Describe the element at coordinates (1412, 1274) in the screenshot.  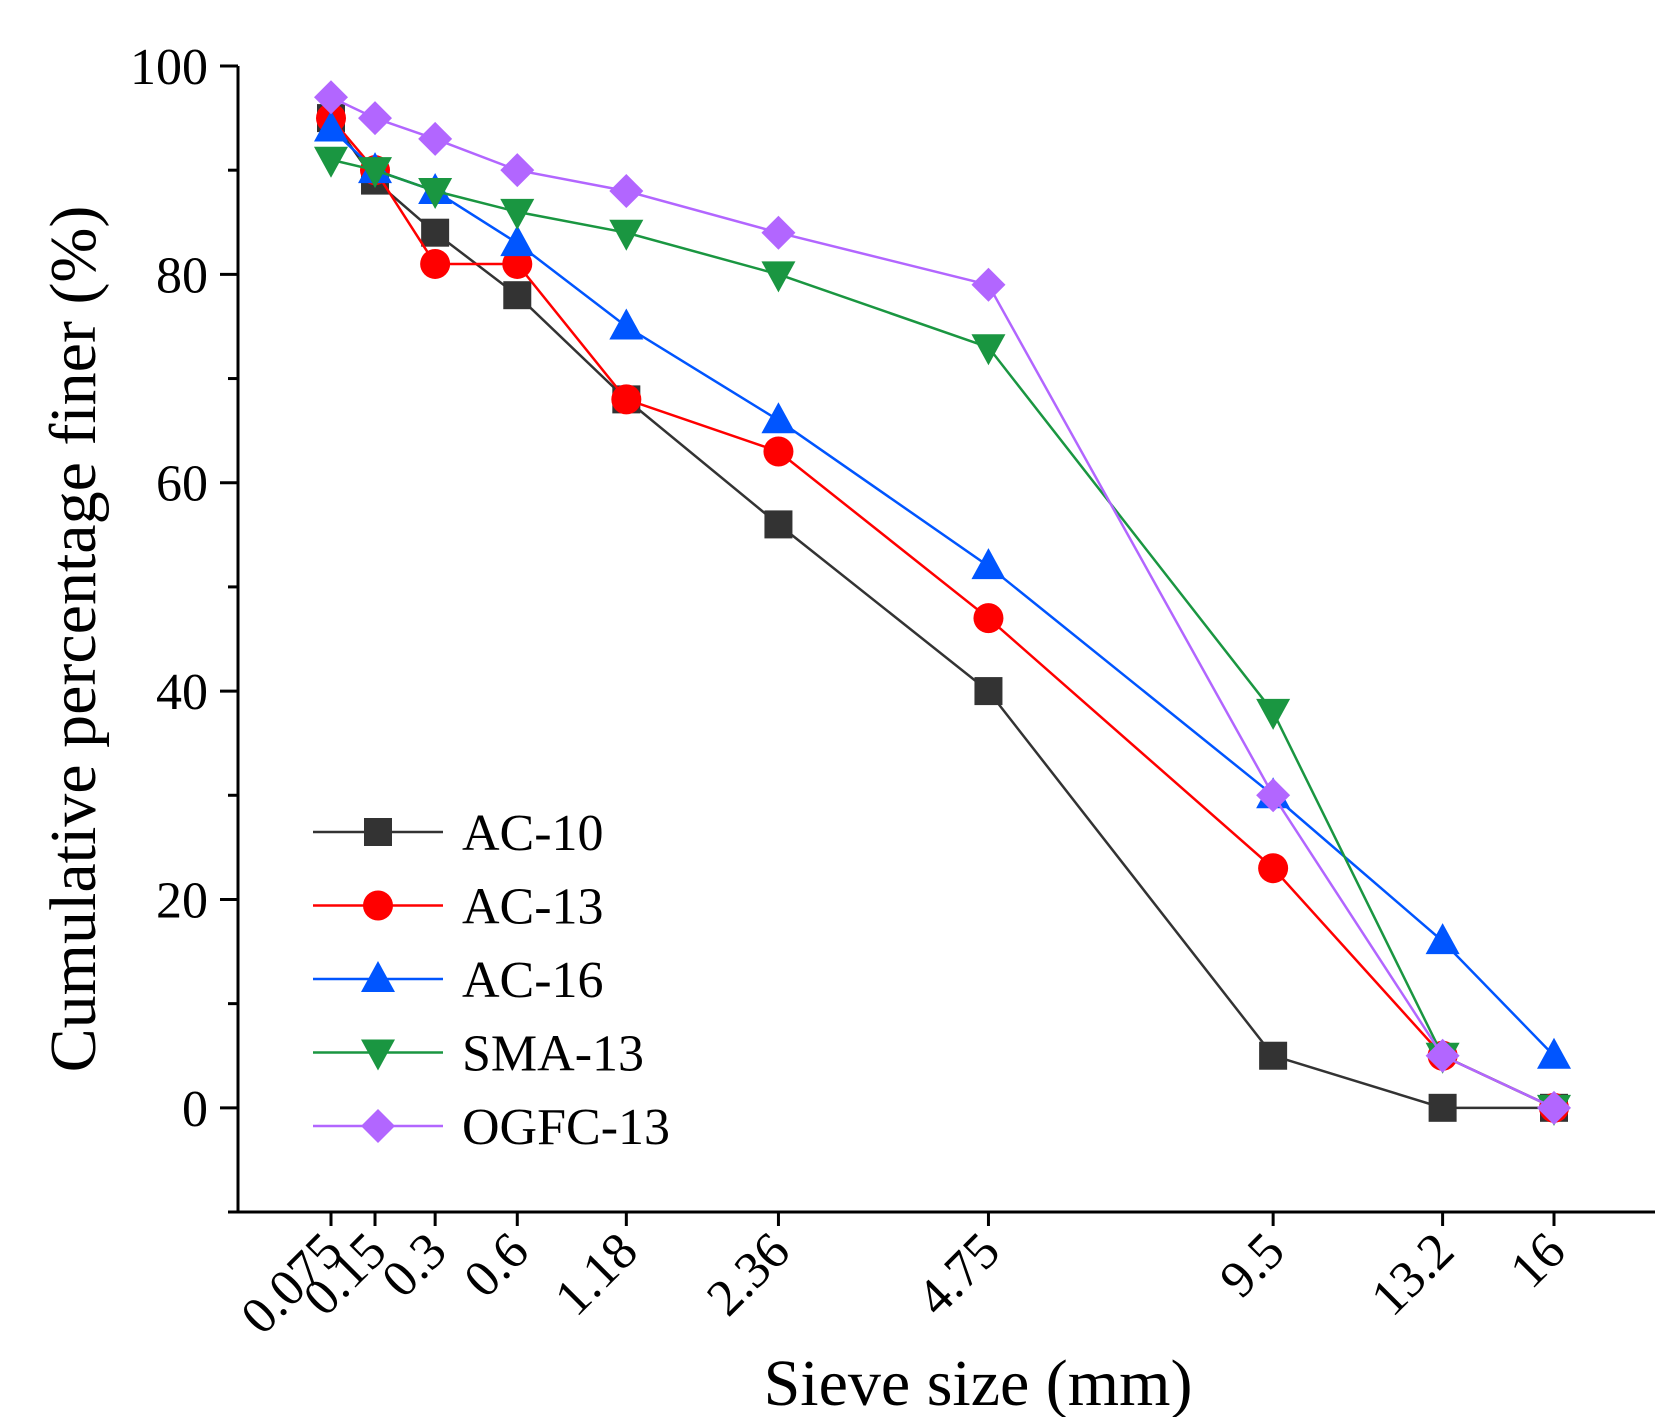
I see `x-tick-label: 13.2` at that location.